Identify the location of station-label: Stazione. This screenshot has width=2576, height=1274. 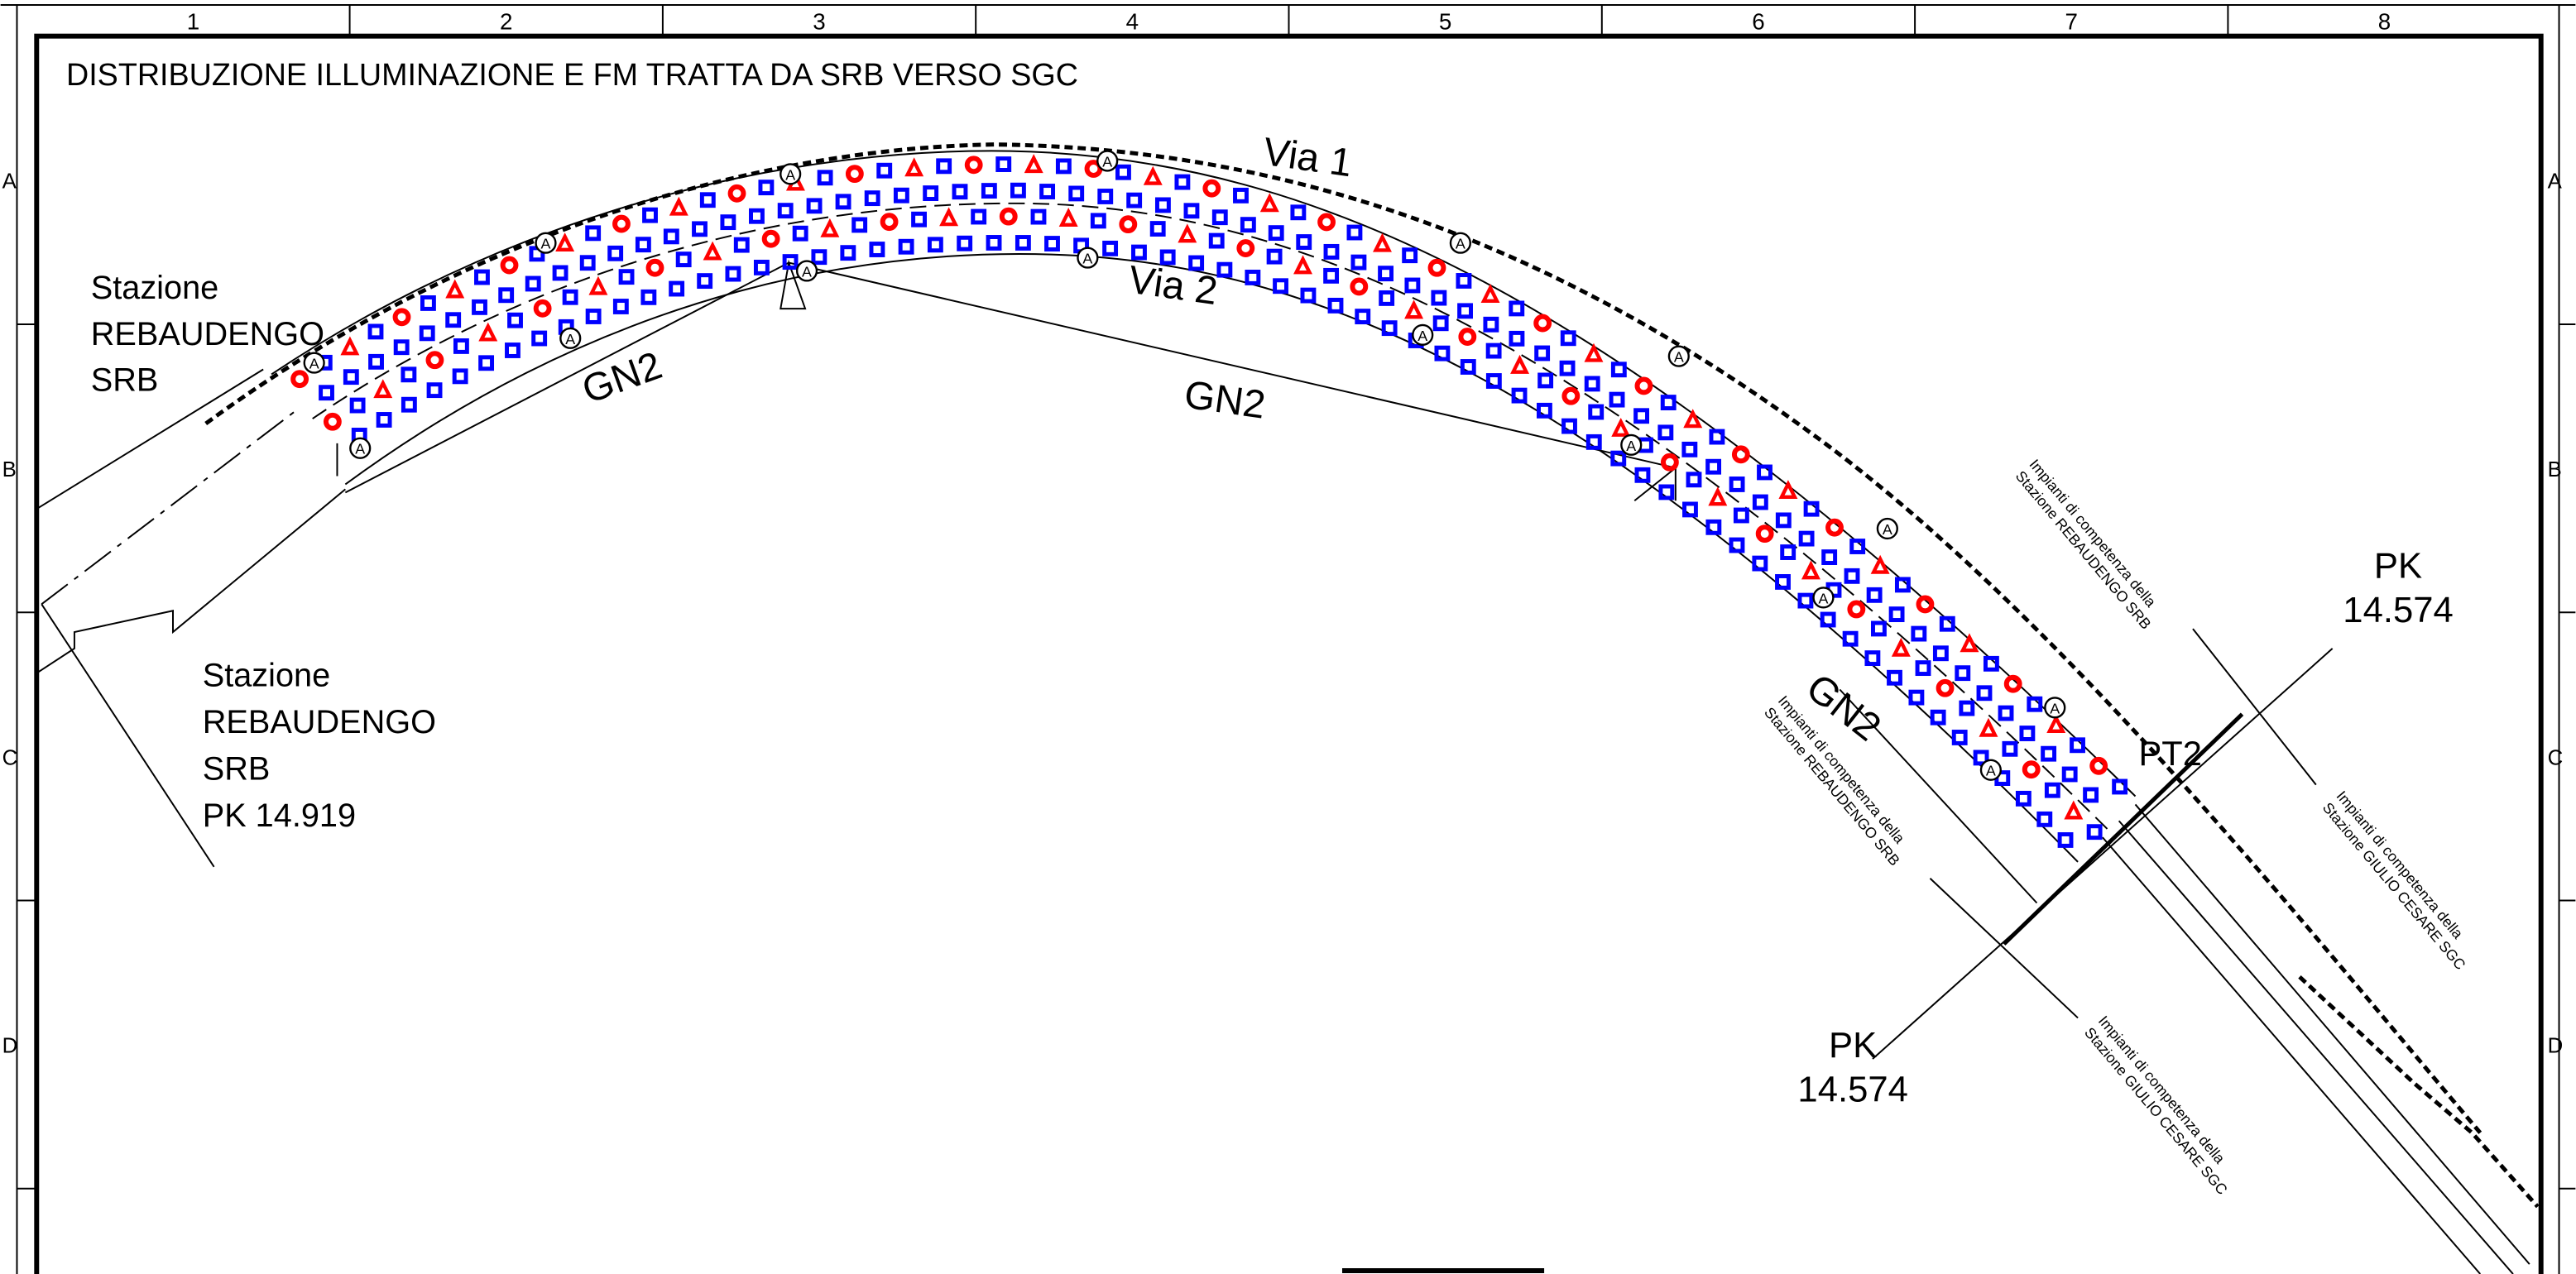
(267, 676).